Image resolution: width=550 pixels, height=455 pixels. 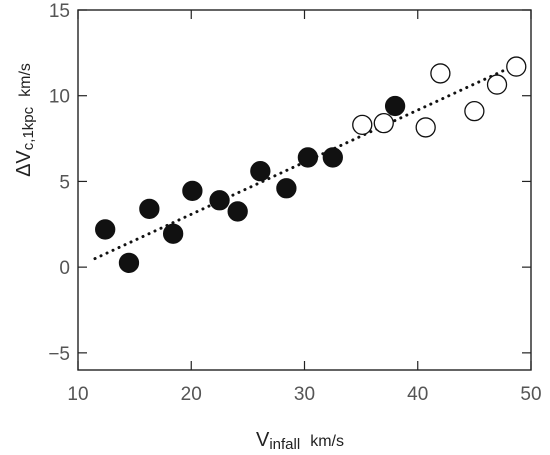 I want to click on x-tick-label: 20, so click(x=191, y=394).